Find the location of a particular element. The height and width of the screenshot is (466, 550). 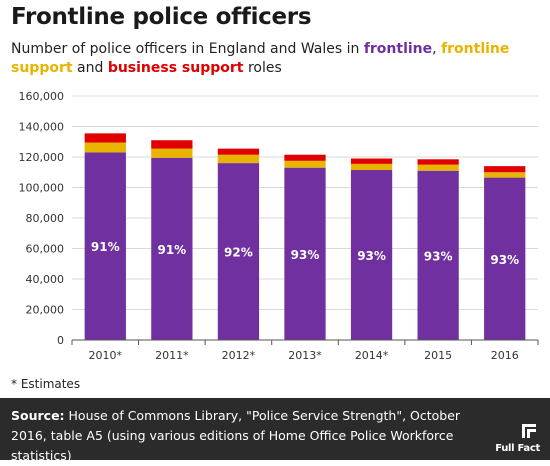

y-tick-label: 120,000 is located at coordinates (42, 157).